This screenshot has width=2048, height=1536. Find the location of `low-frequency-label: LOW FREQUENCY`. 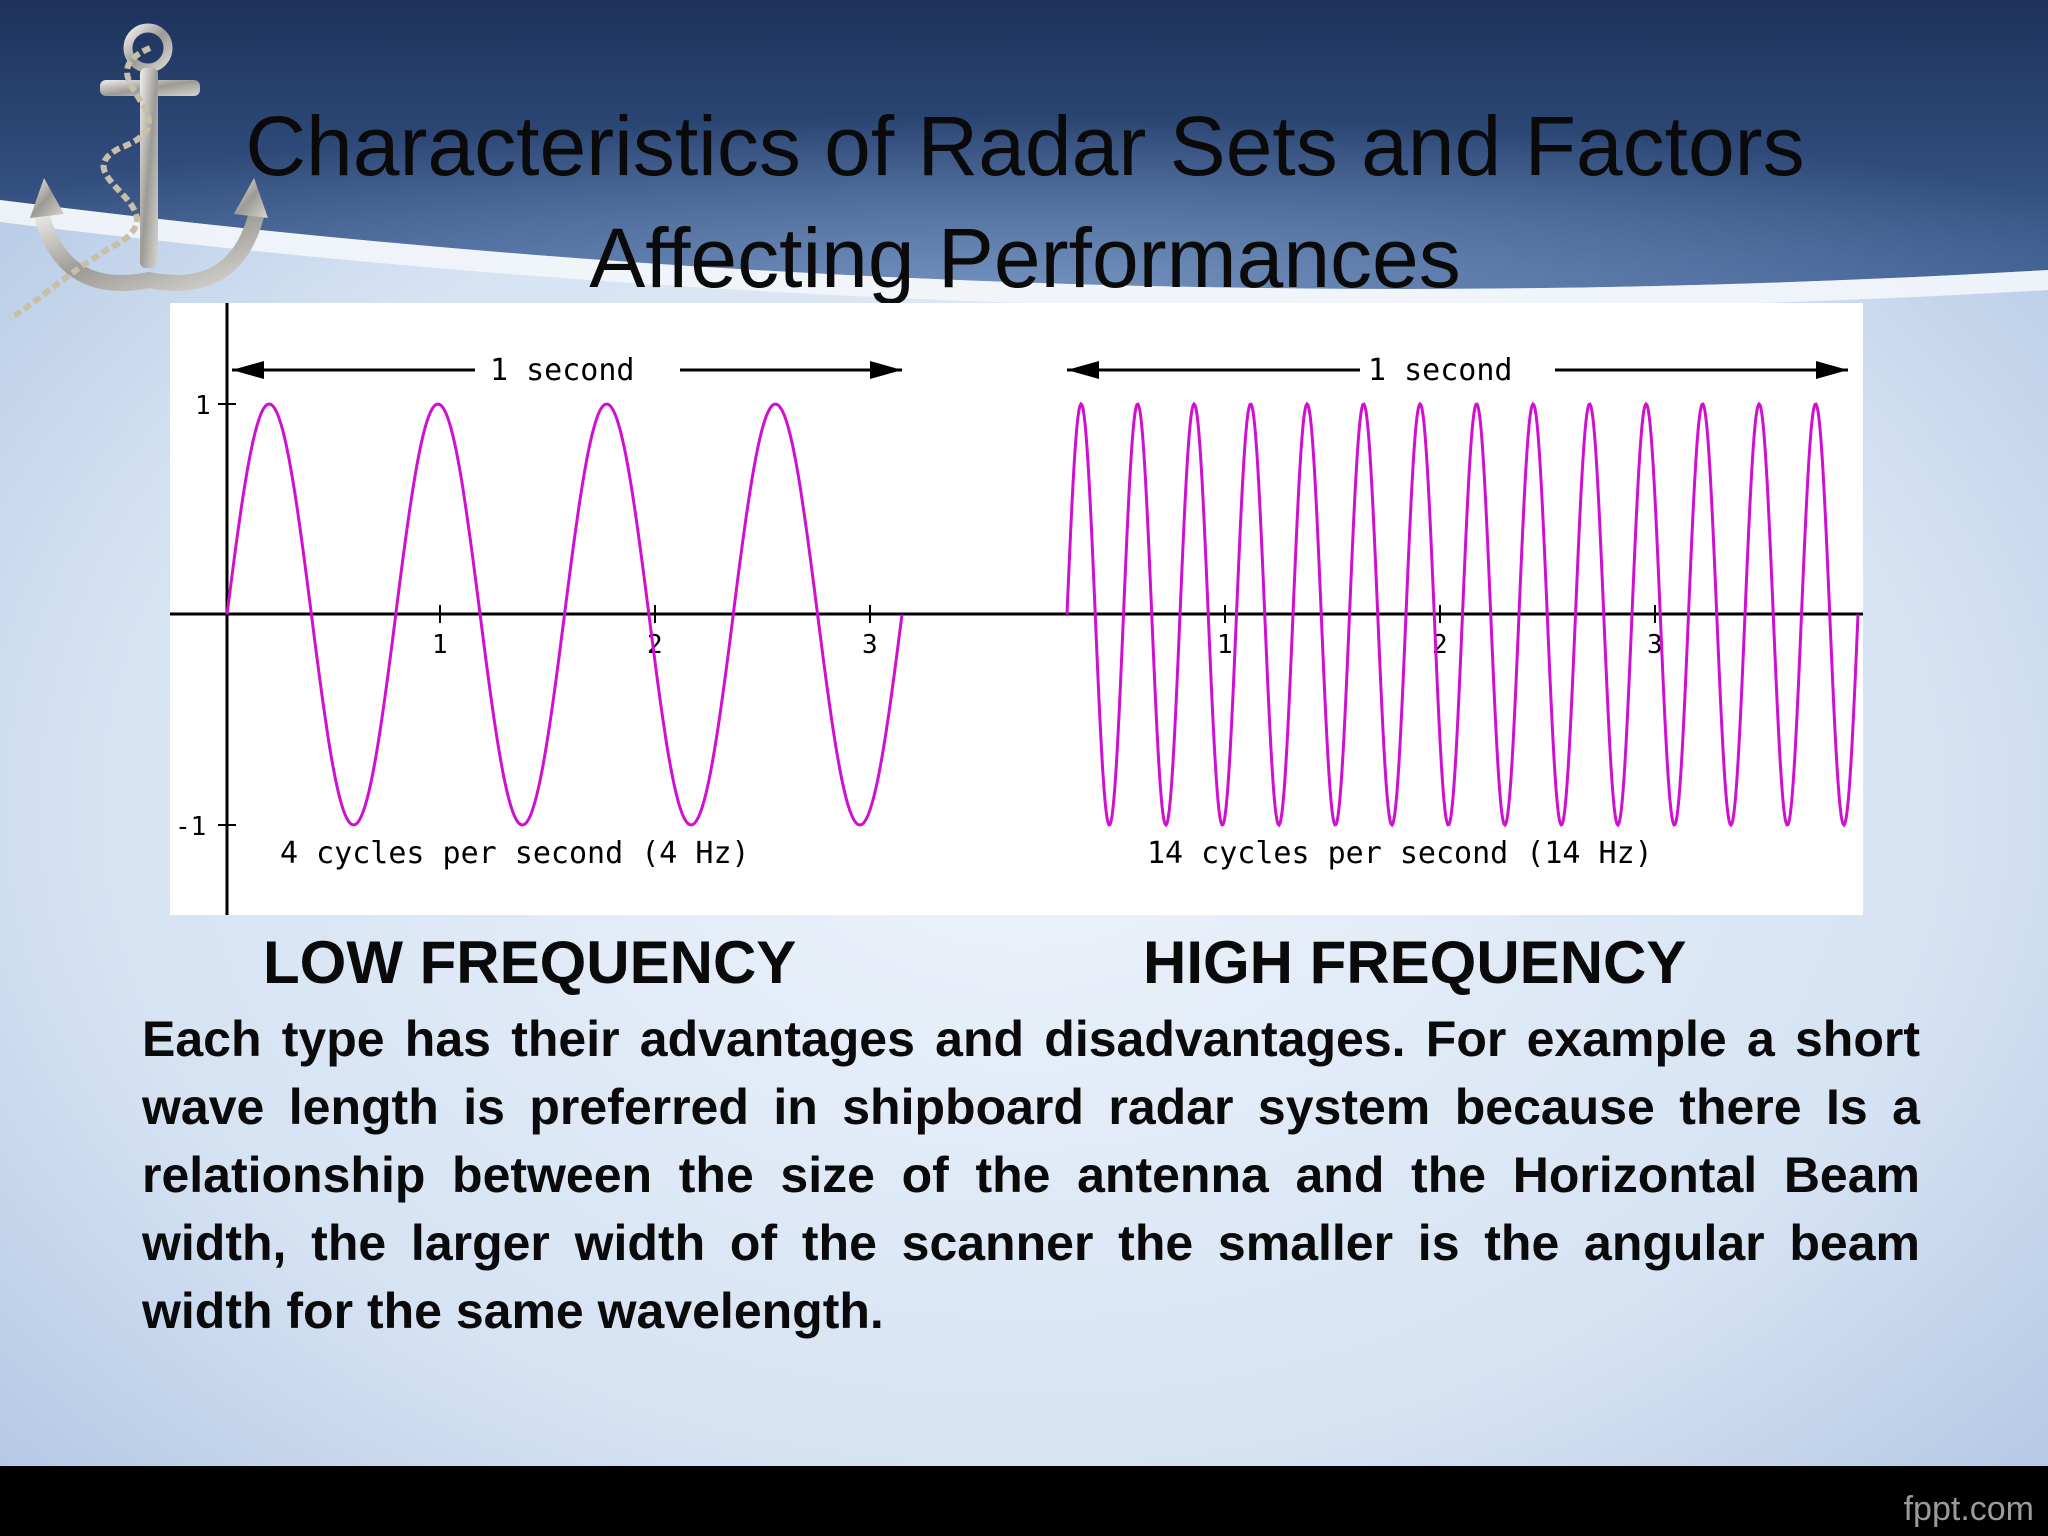

low-frequency-label: LOW FREQUENCY is located at coordinates (530, 962).